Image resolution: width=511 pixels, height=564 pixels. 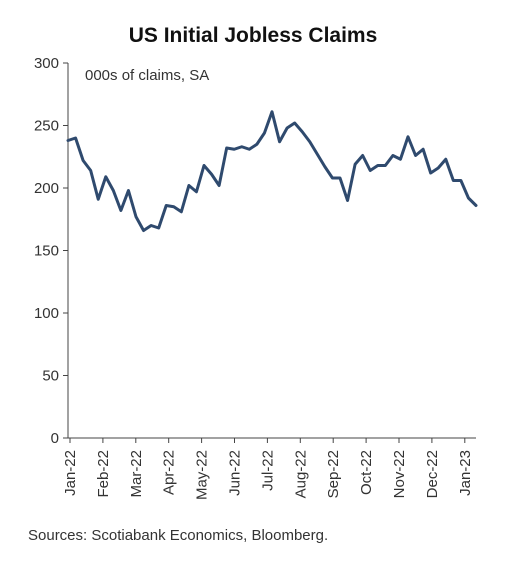 I want to click on x-tick-label: Jan-23, so click(x=465, y=473).